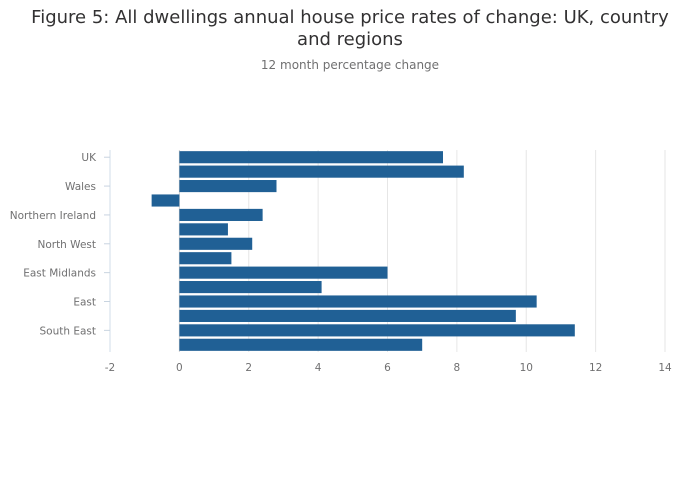 The height and width of the screenshot is (502, 700). I want to click on x-tick-label: 4, so click(318, 368).